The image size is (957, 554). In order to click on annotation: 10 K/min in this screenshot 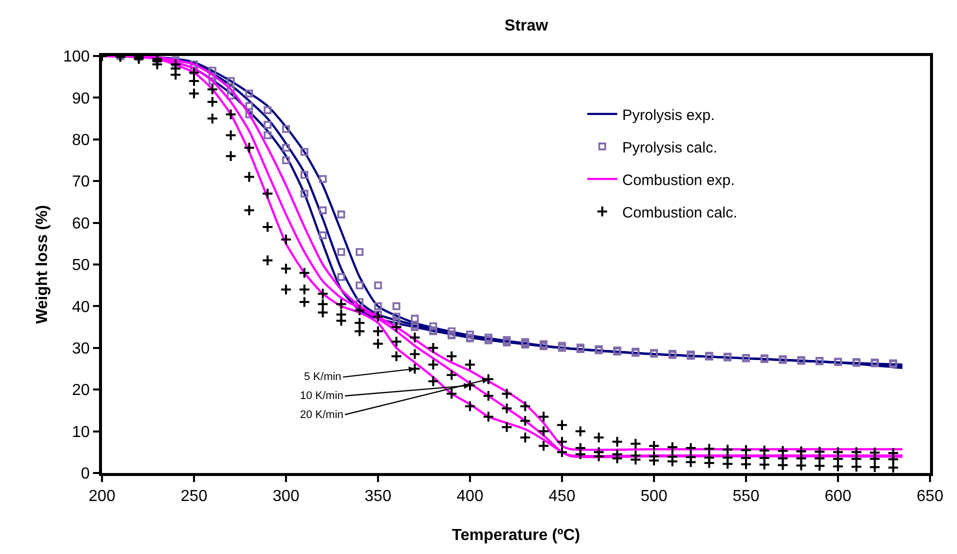, I will do `click(322, 396)`.